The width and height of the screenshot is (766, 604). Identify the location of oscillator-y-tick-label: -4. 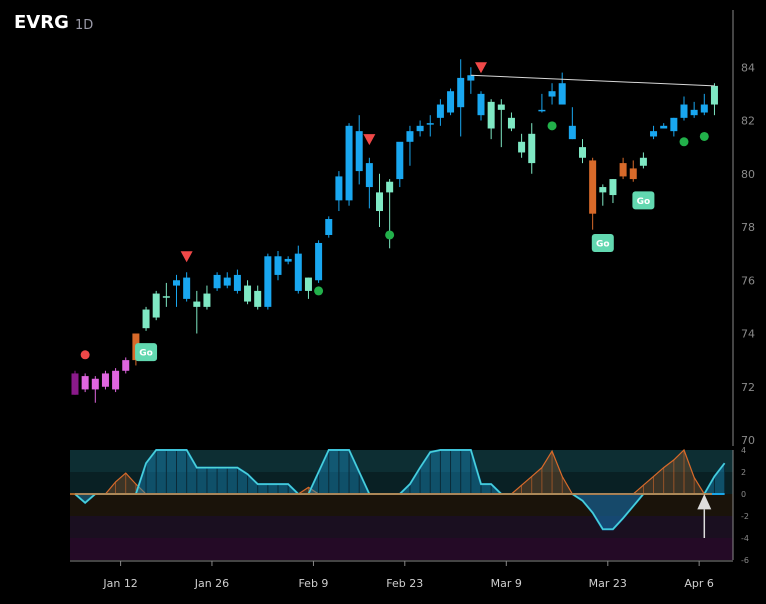
(745, 538).